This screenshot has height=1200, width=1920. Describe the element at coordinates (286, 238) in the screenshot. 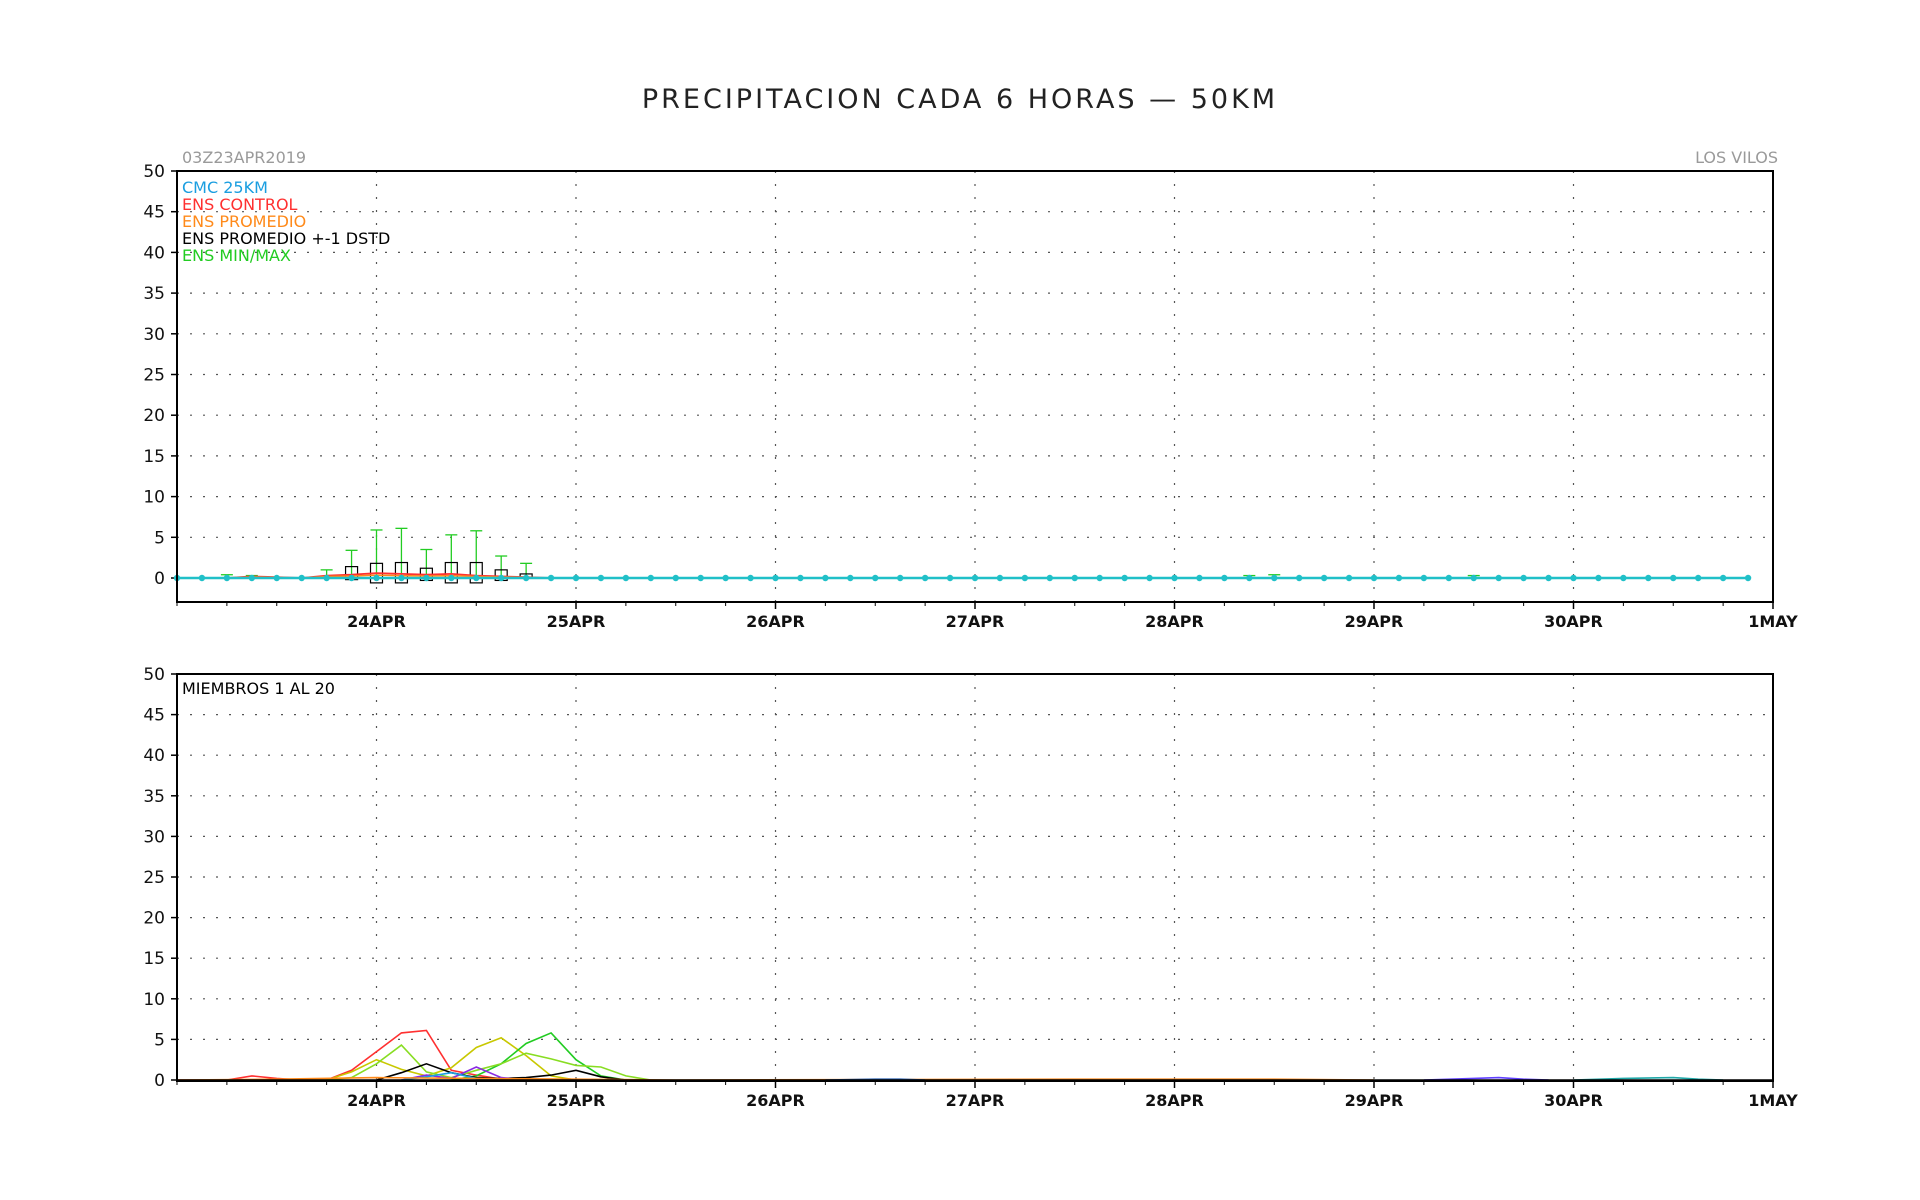

I see `legend-entry: ENS PROMEDIO +-1 DSTD` at that location.